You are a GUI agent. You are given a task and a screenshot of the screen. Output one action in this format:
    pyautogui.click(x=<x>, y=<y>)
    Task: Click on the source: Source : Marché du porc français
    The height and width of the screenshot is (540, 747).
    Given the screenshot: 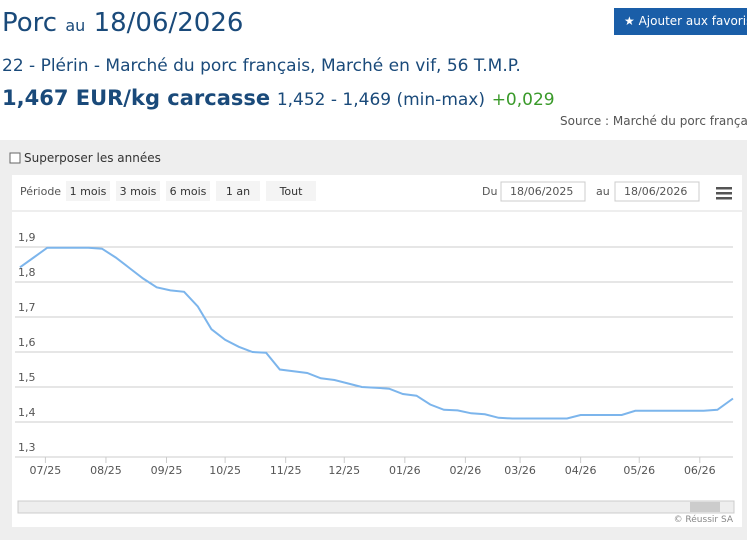 What is the action you would take?
    pyautogui.click(x=653, y=121)
    